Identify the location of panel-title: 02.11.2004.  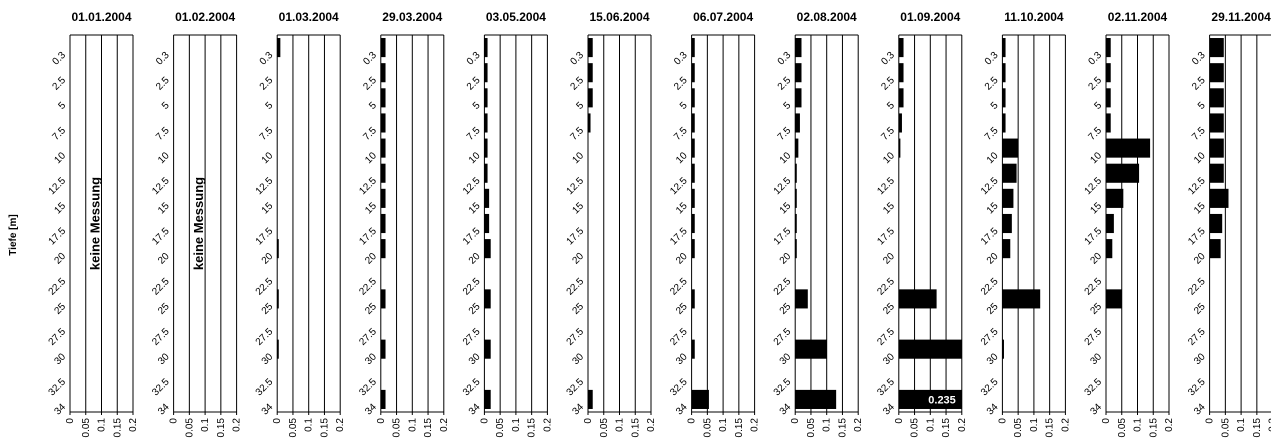
(1138, 17).